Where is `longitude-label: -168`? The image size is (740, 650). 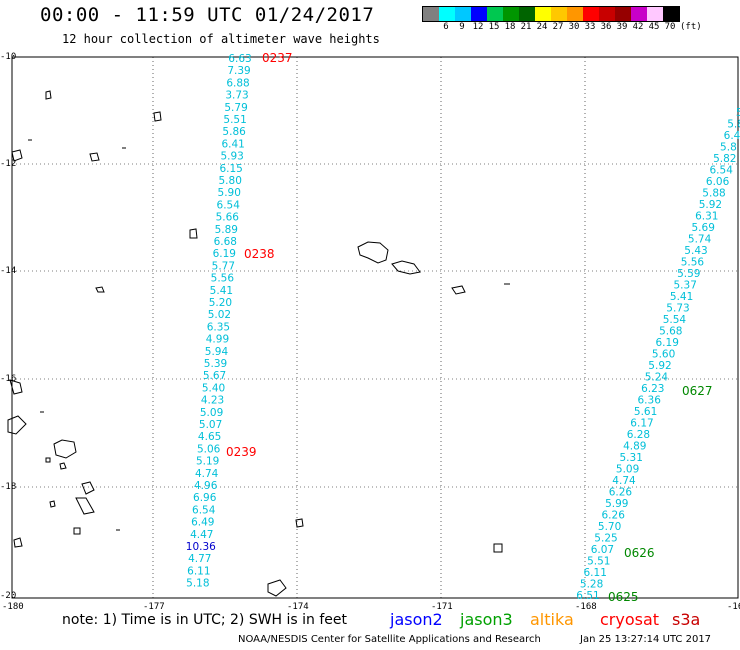
longitude-label: -168 is located at coordinates (586, 607).